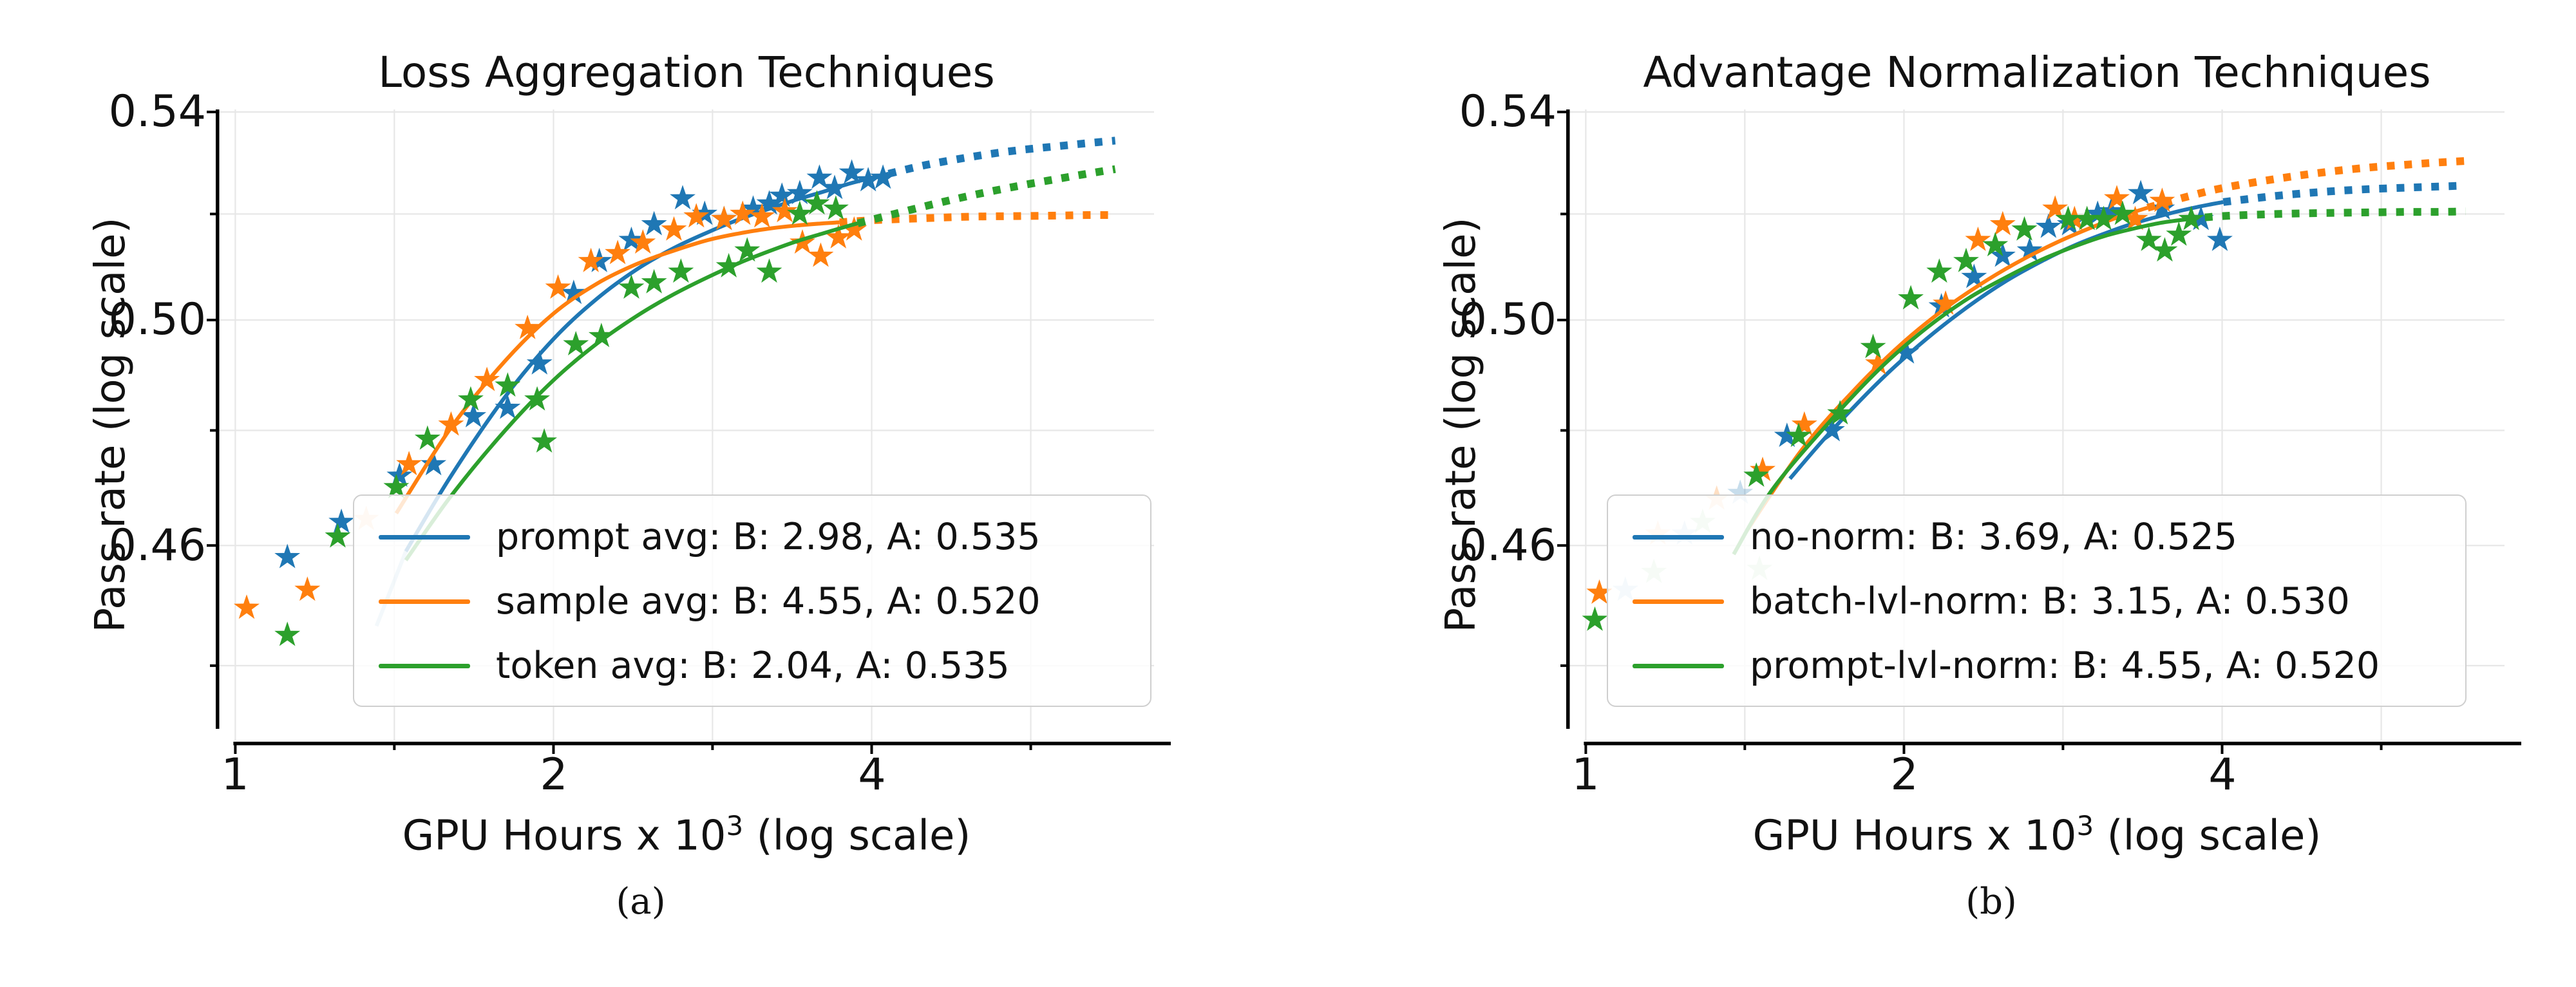 The width and height of the screenshot is (2576, 987). I want to click on legend-label: token avg: B: 2.04, A: 0.535, so click(753, 665).